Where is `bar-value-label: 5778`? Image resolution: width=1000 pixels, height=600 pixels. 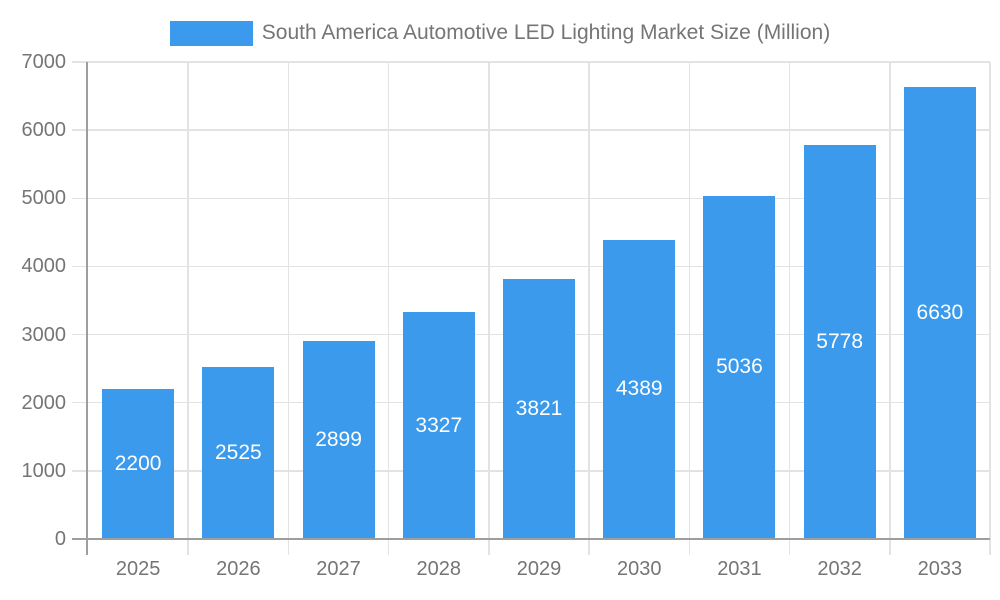 bar-value-label: 5778 is located at coordinates (840, 342).